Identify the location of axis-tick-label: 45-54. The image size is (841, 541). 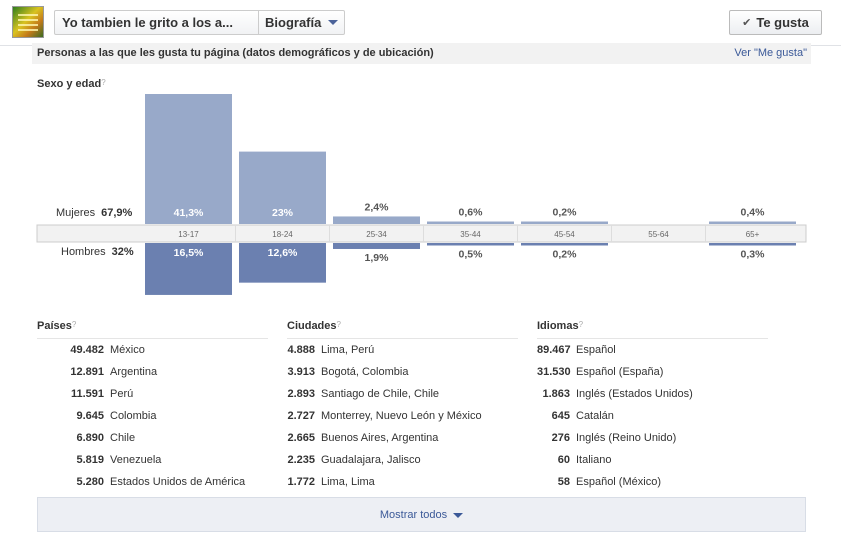
(564, 234).